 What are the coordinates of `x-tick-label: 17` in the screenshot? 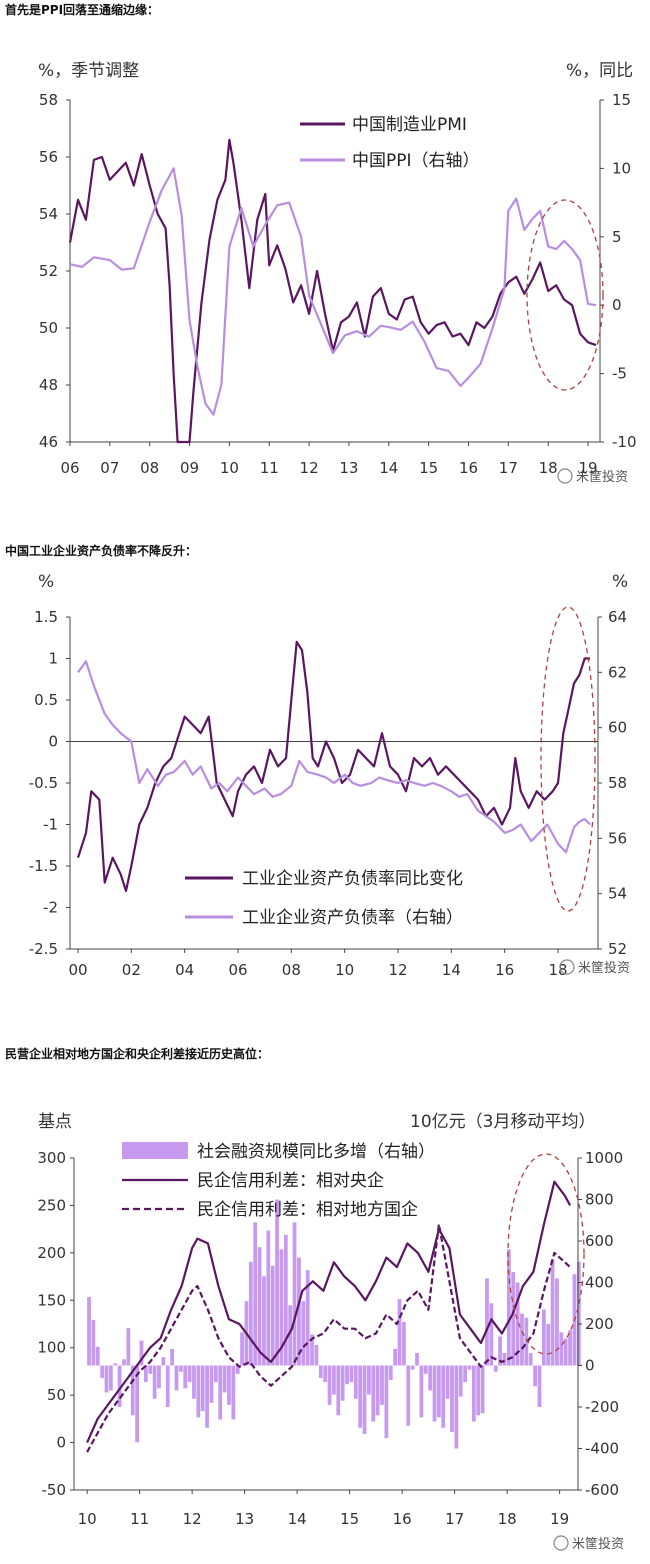 It's located at (508, 468).